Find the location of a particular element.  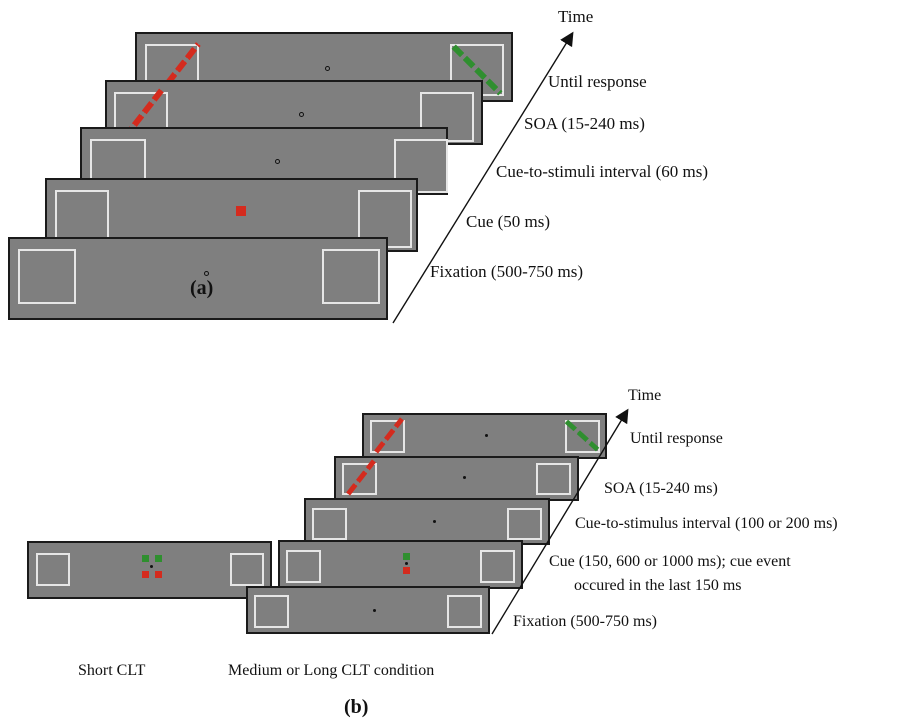

stage-interval-b: Cue-to-stimulus interval (100 or 200 ms) is located at coordinates (706, 523).